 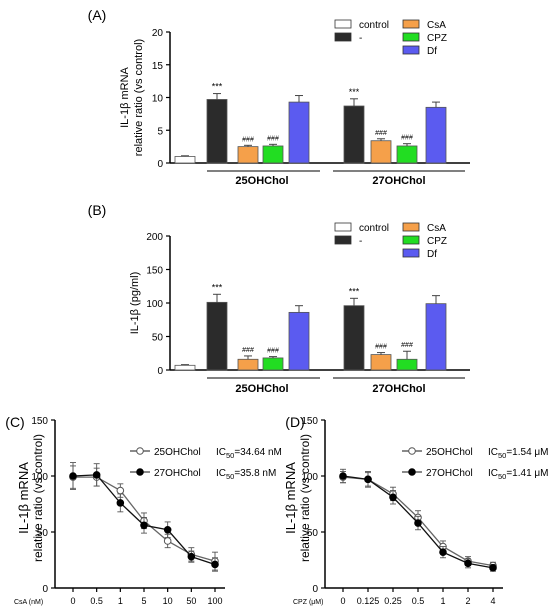 I want to click on panel-d-ytick-label: 150, so click(x=309, y=421).